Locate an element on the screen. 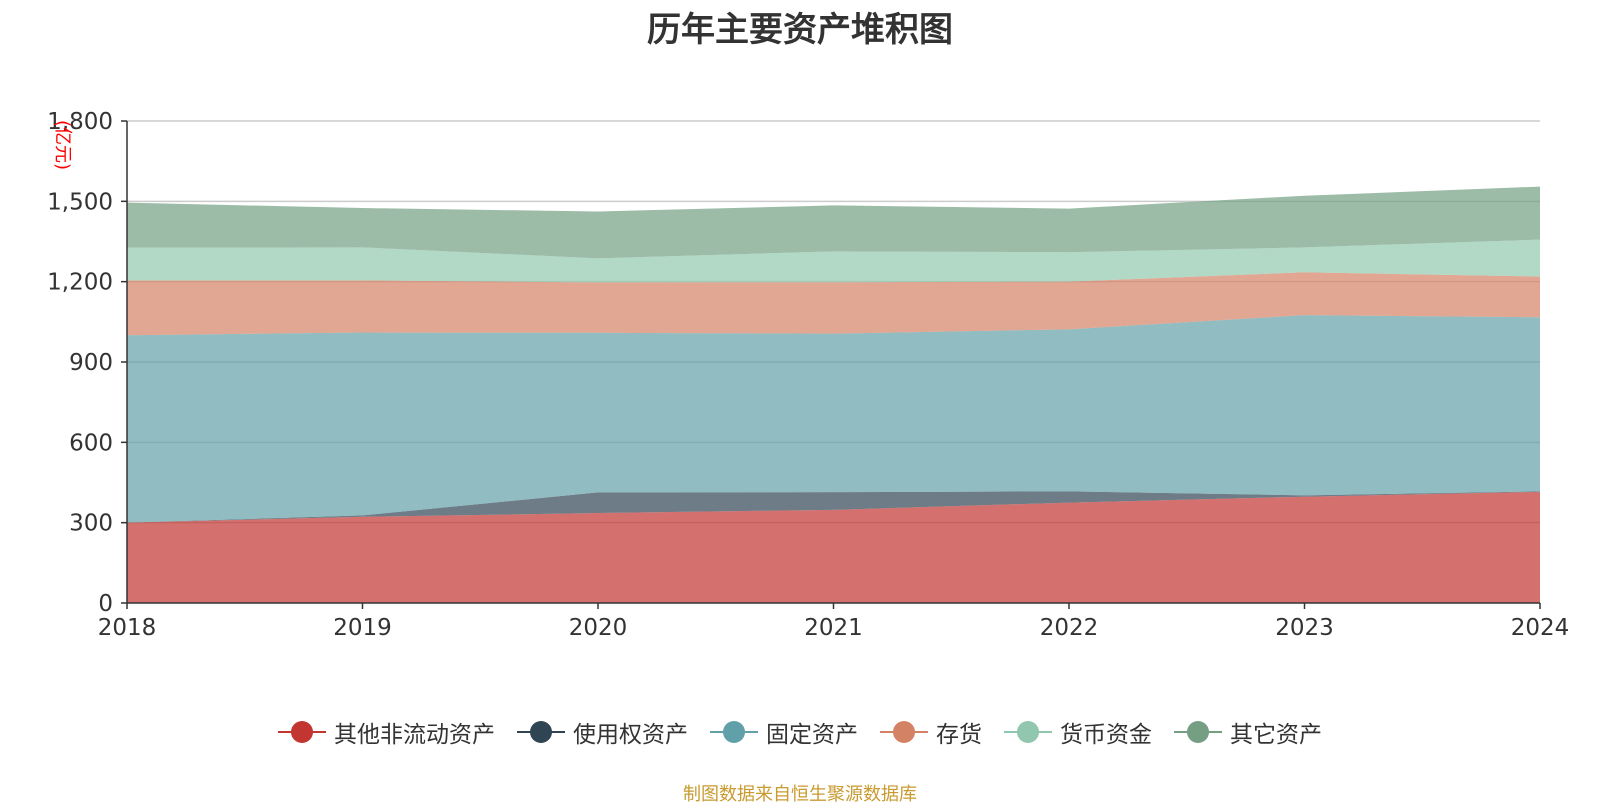 The image size is (1600, 806). y-tick-label: 900 is located at coordinates (91, 363).